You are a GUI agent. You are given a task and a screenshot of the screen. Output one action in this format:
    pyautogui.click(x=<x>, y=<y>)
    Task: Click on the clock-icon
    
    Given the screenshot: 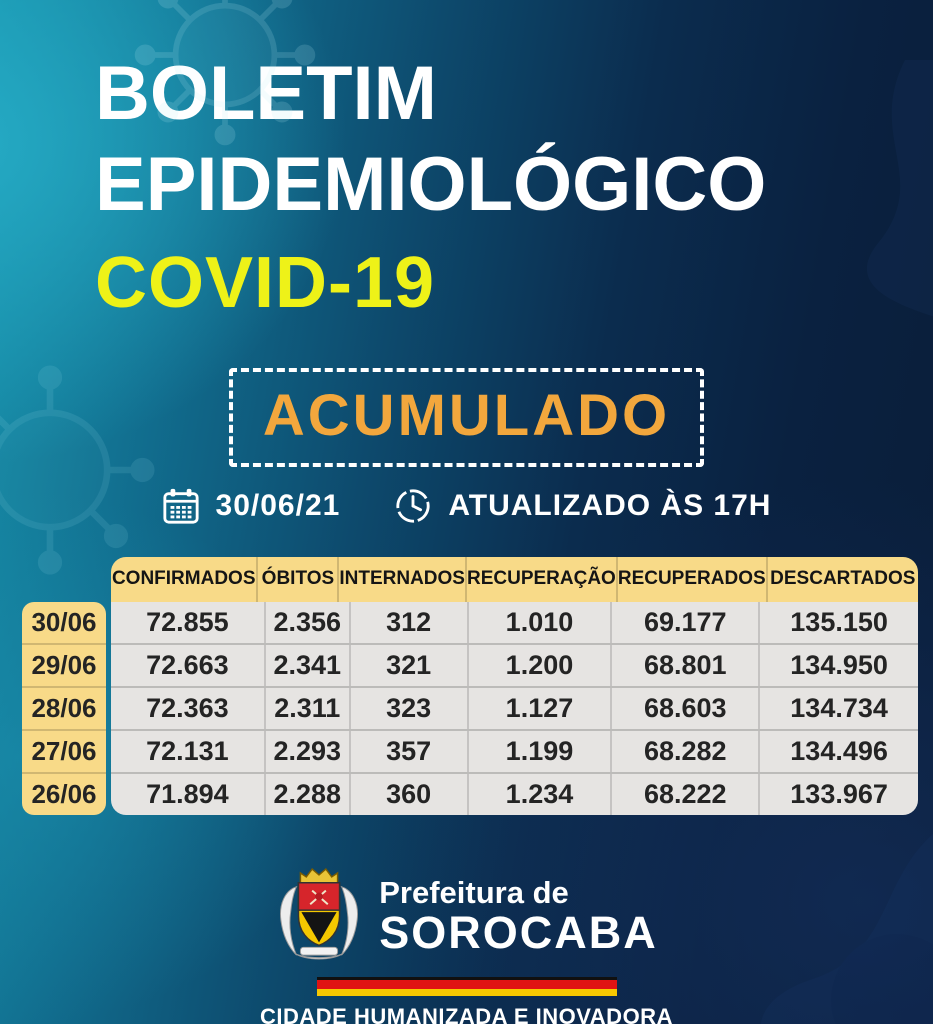 What is the action you would take?
    pyautogui.click(x=413, y=505)
    